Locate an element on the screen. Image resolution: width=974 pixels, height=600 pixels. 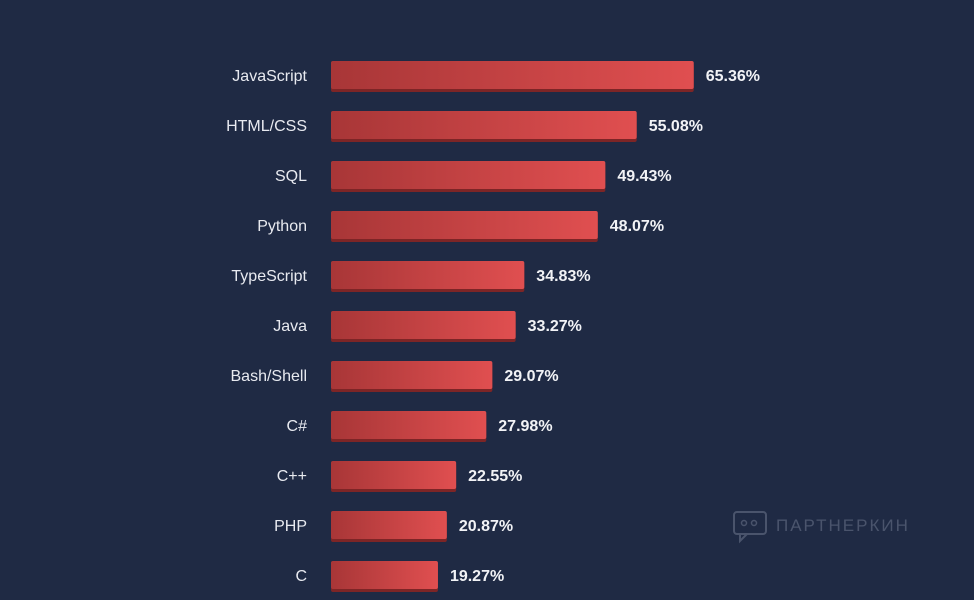
bar-group: Python 48.07% is located at coordinates (460, 226).